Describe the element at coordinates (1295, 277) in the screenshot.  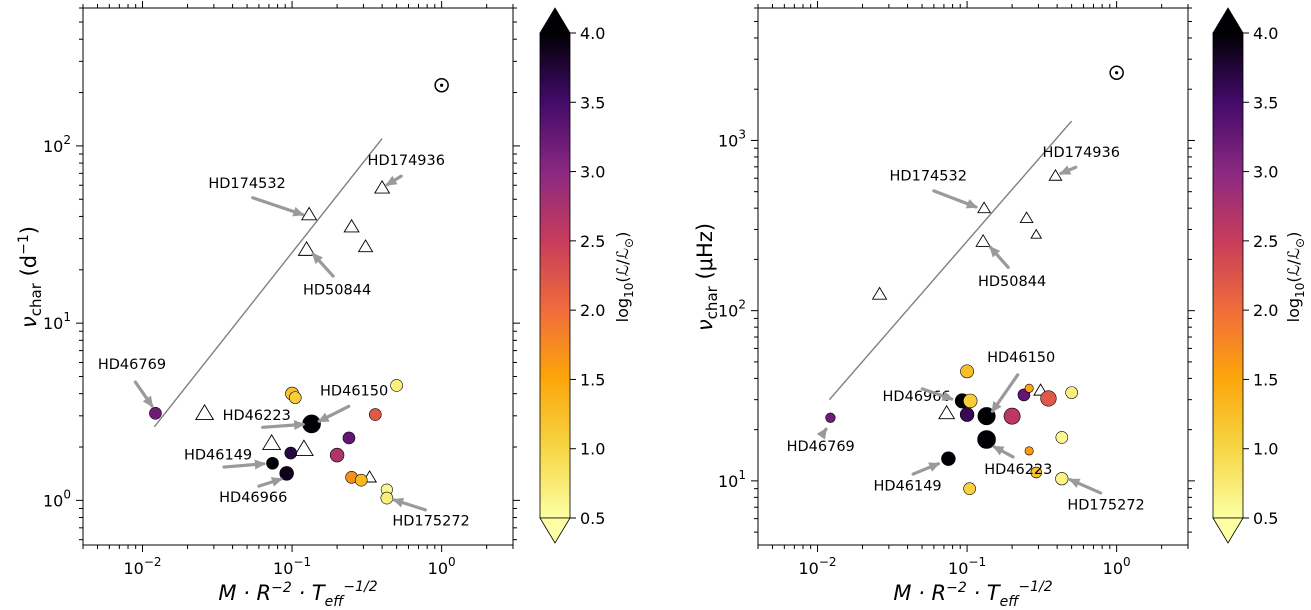
I see `right-colorbar-label: log10(ℒ/ℒ⊙)` at that location.